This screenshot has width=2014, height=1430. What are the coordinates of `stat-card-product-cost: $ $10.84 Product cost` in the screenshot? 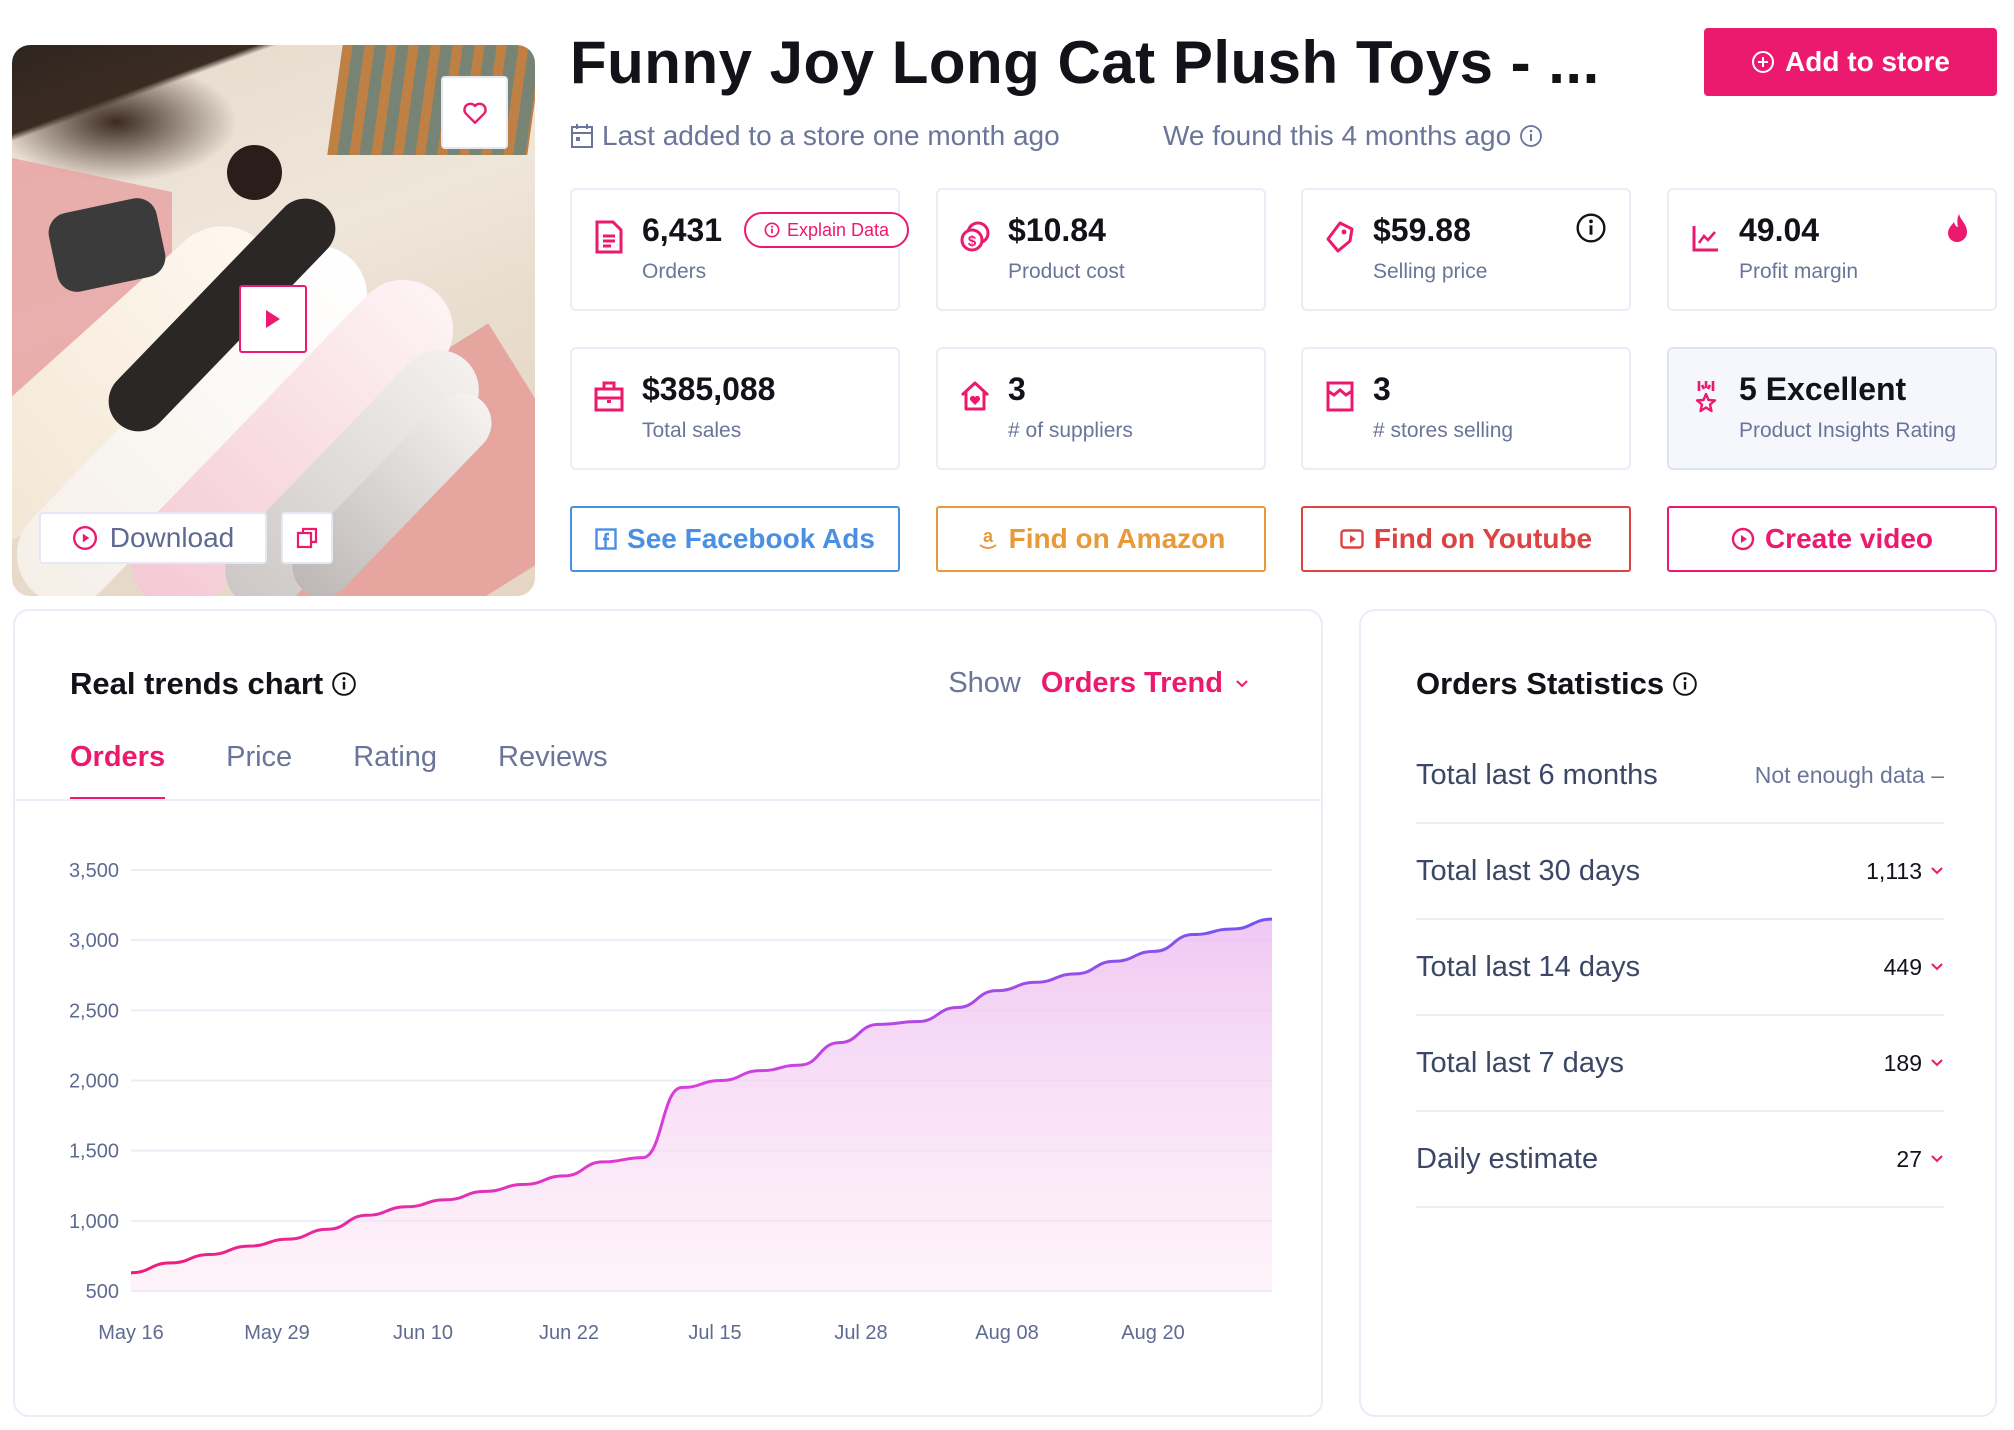 It's located at (1101, 249).